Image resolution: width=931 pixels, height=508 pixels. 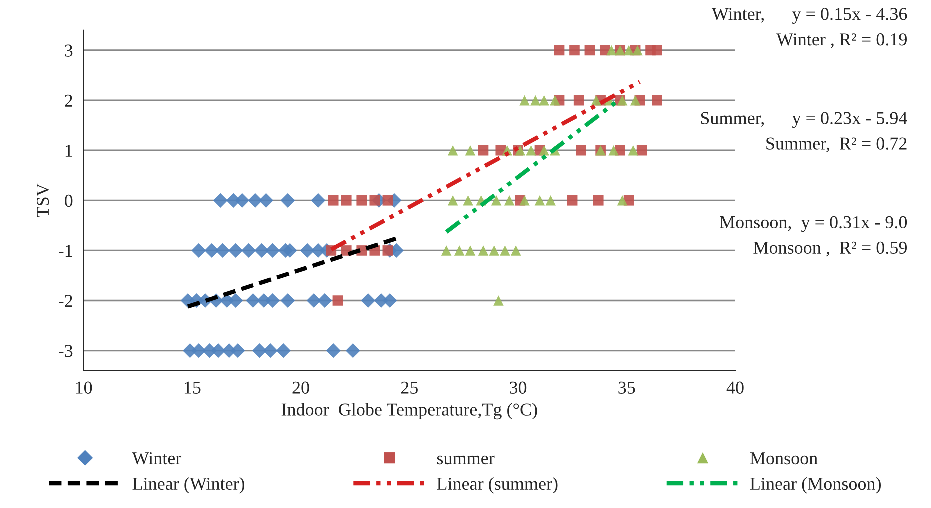 I want to click on y-axis-title: TSV, so click(x=43, y=201).